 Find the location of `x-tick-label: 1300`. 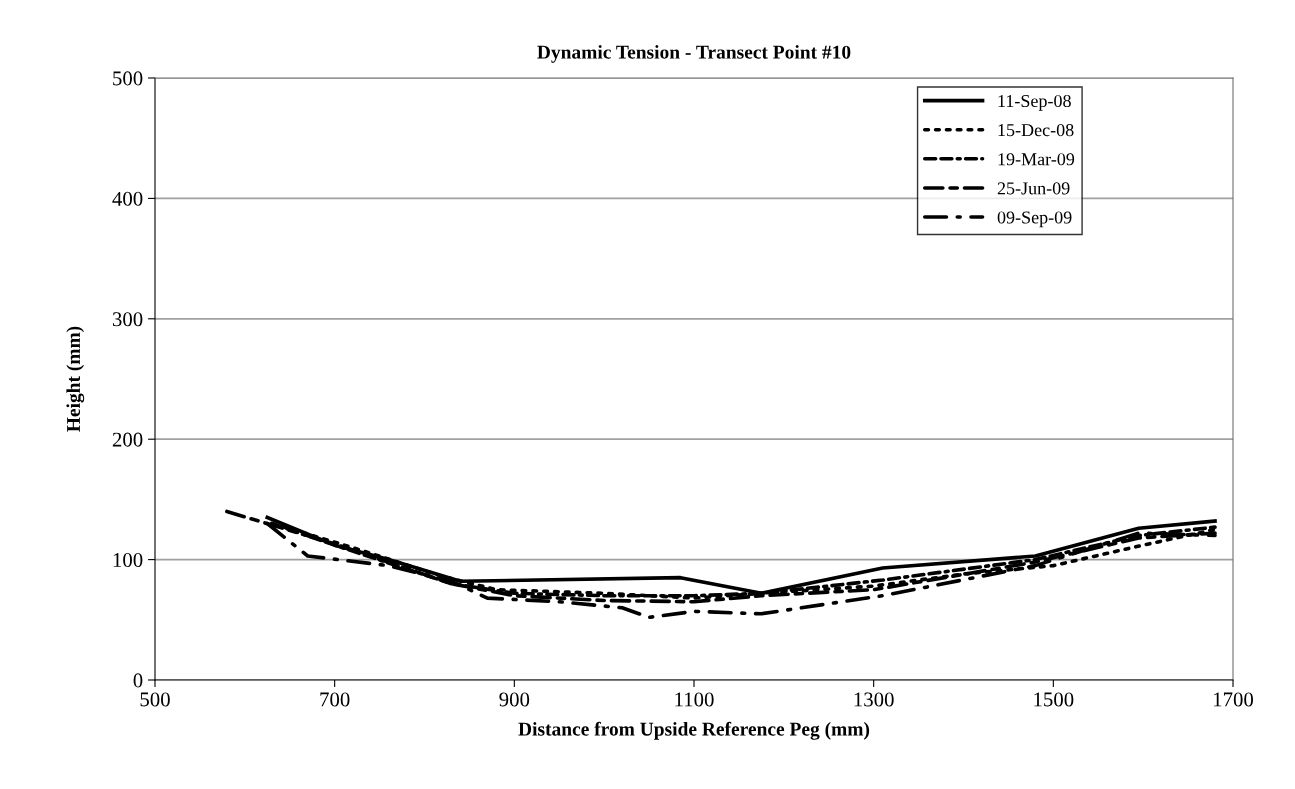

x-tick-label: 1300 is located at coordinates (874, 699).